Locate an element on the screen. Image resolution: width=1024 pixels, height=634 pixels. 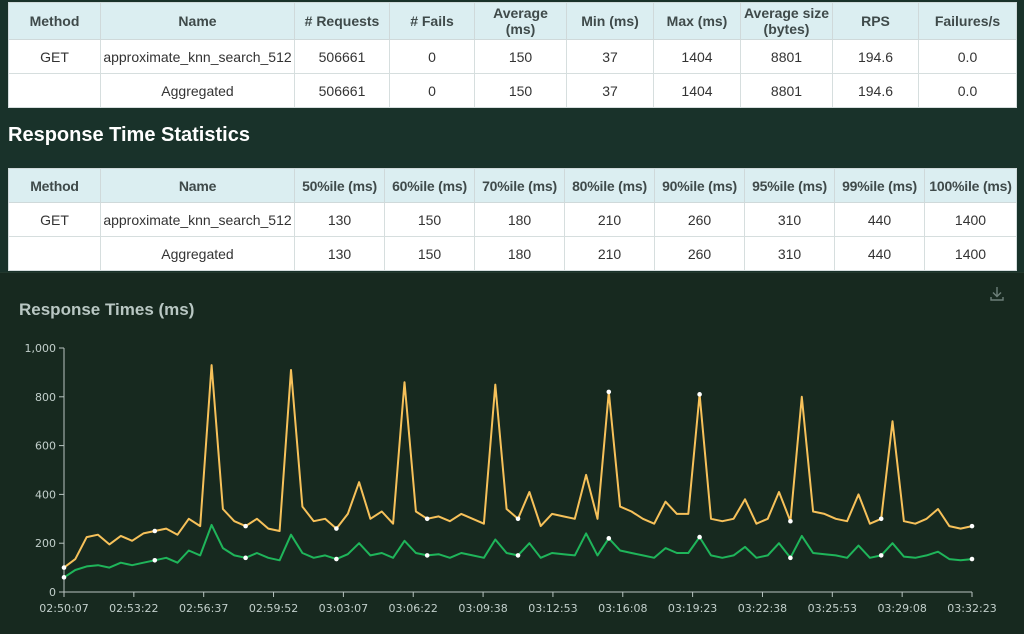
header-p90: 90%ile (ms) is located at coordinates (699, 185).